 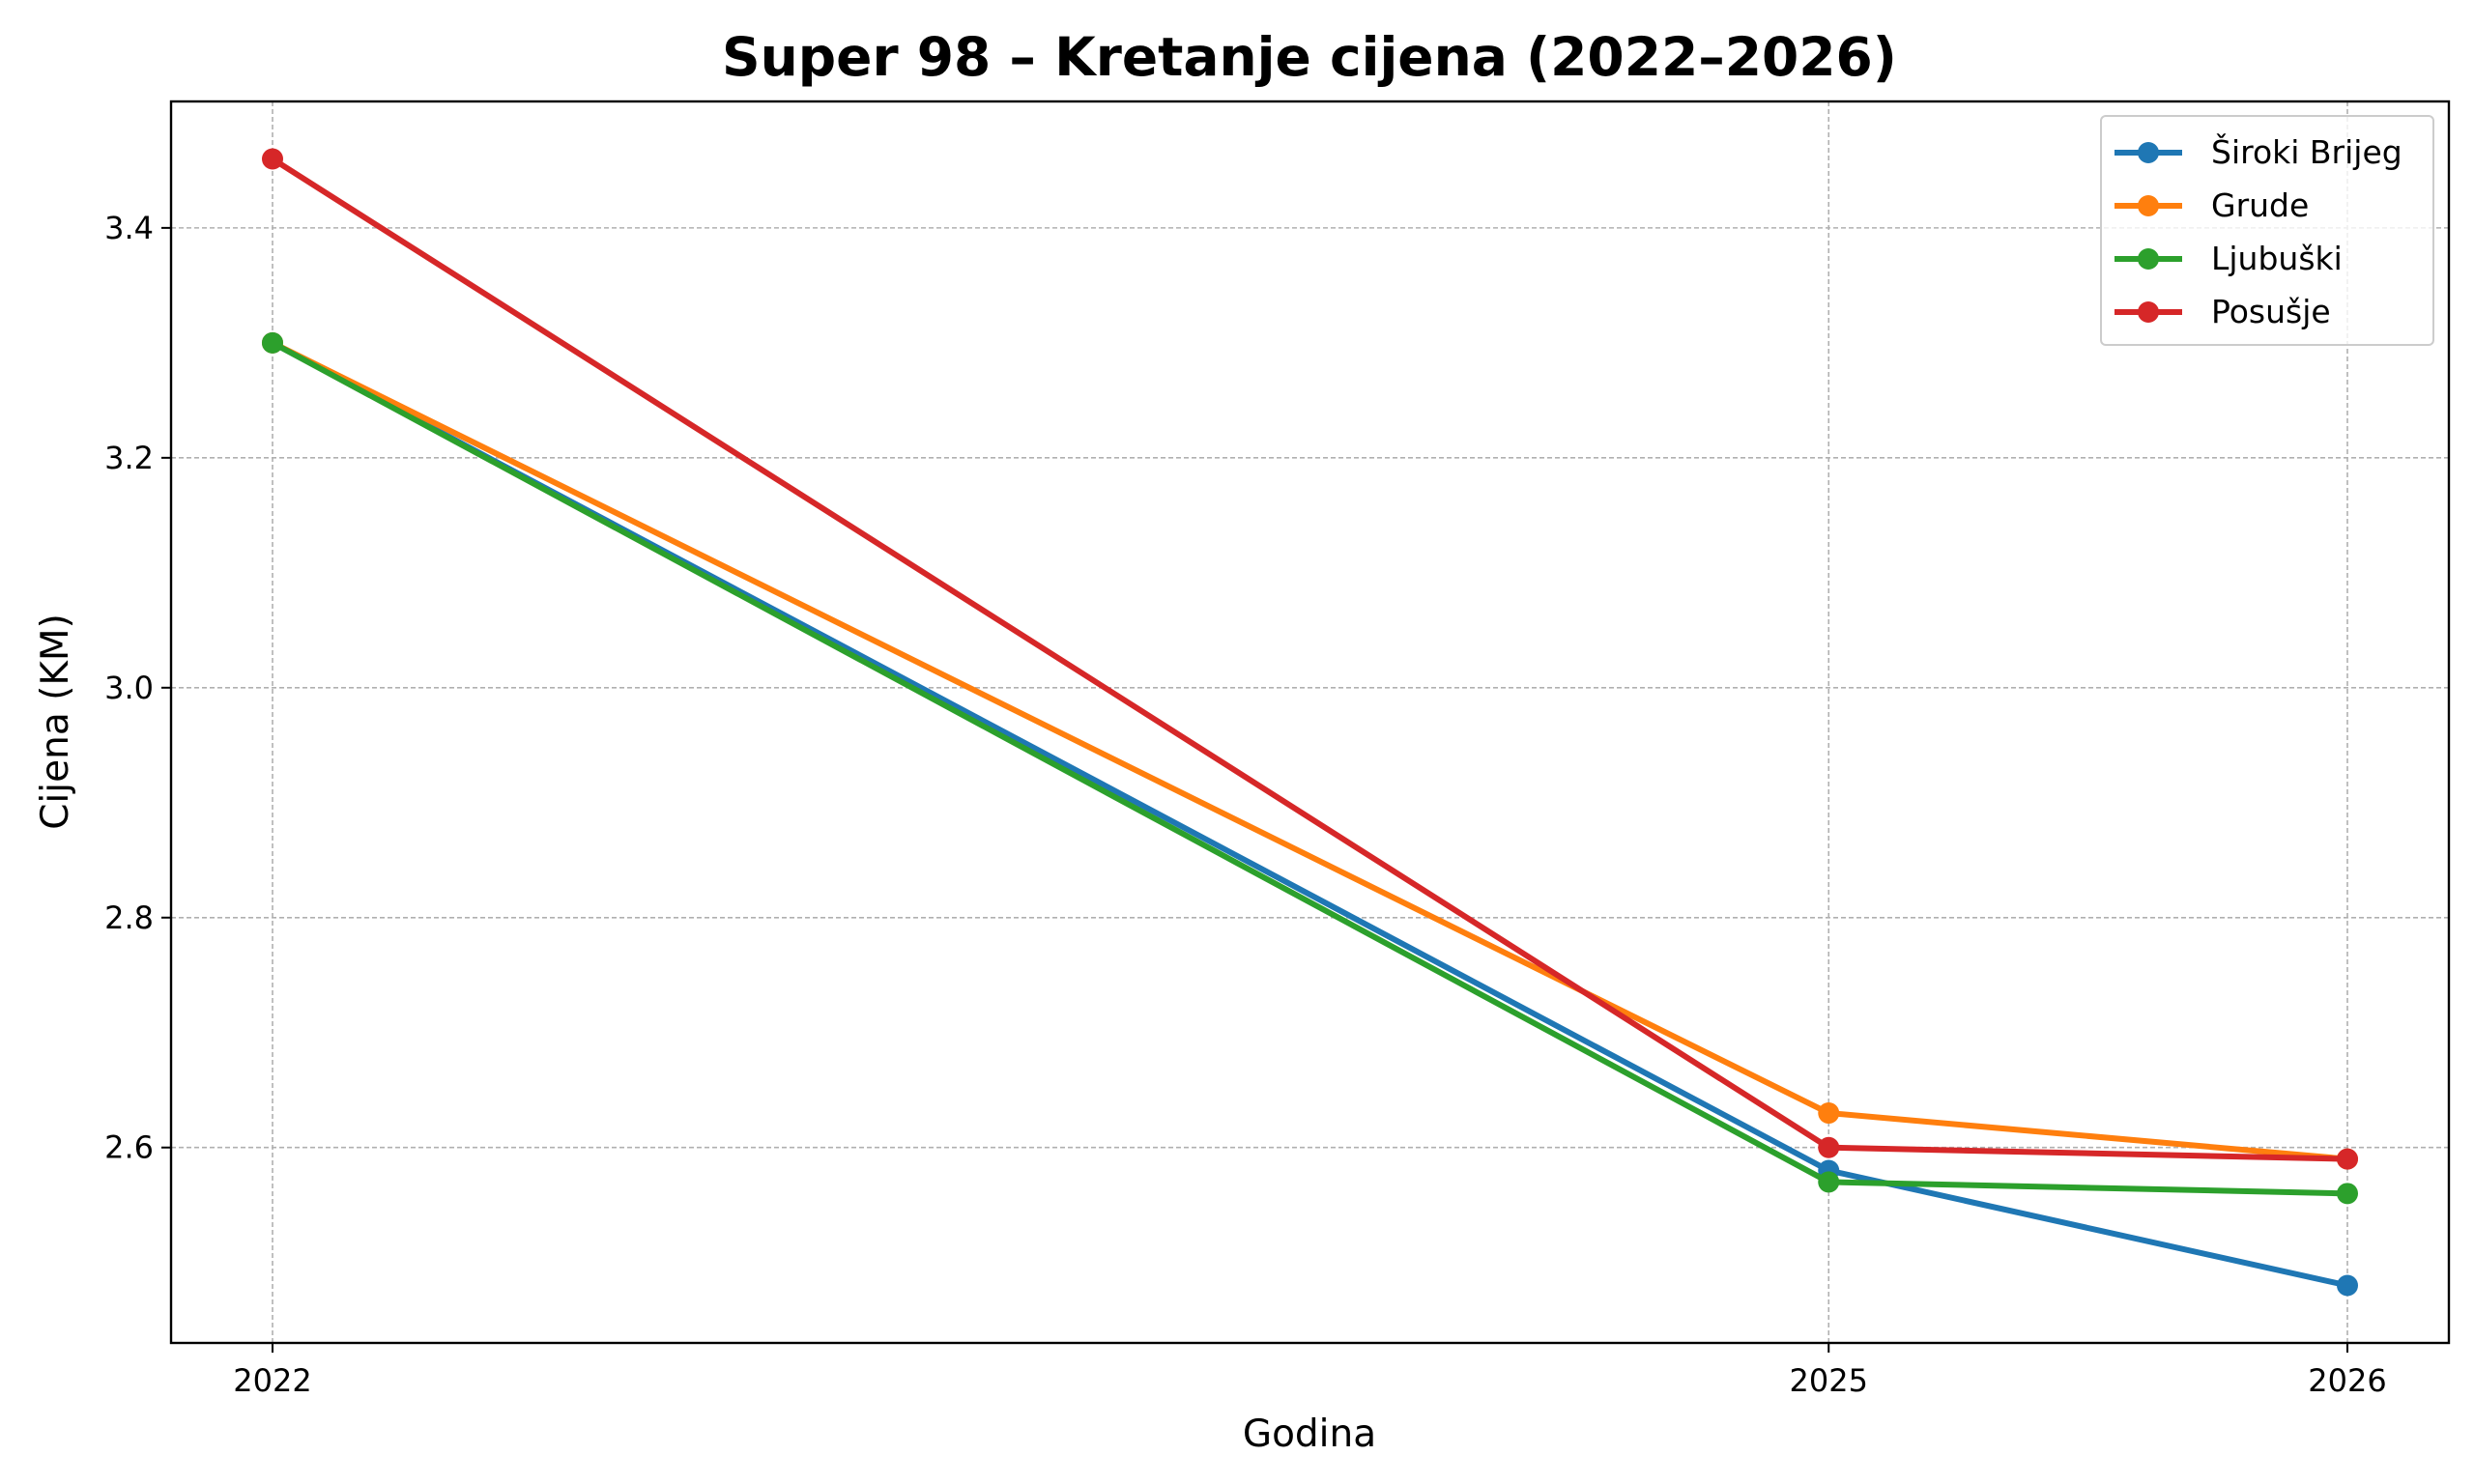 I want to click on legend-label: Grude, so click(x=2260, y=205).